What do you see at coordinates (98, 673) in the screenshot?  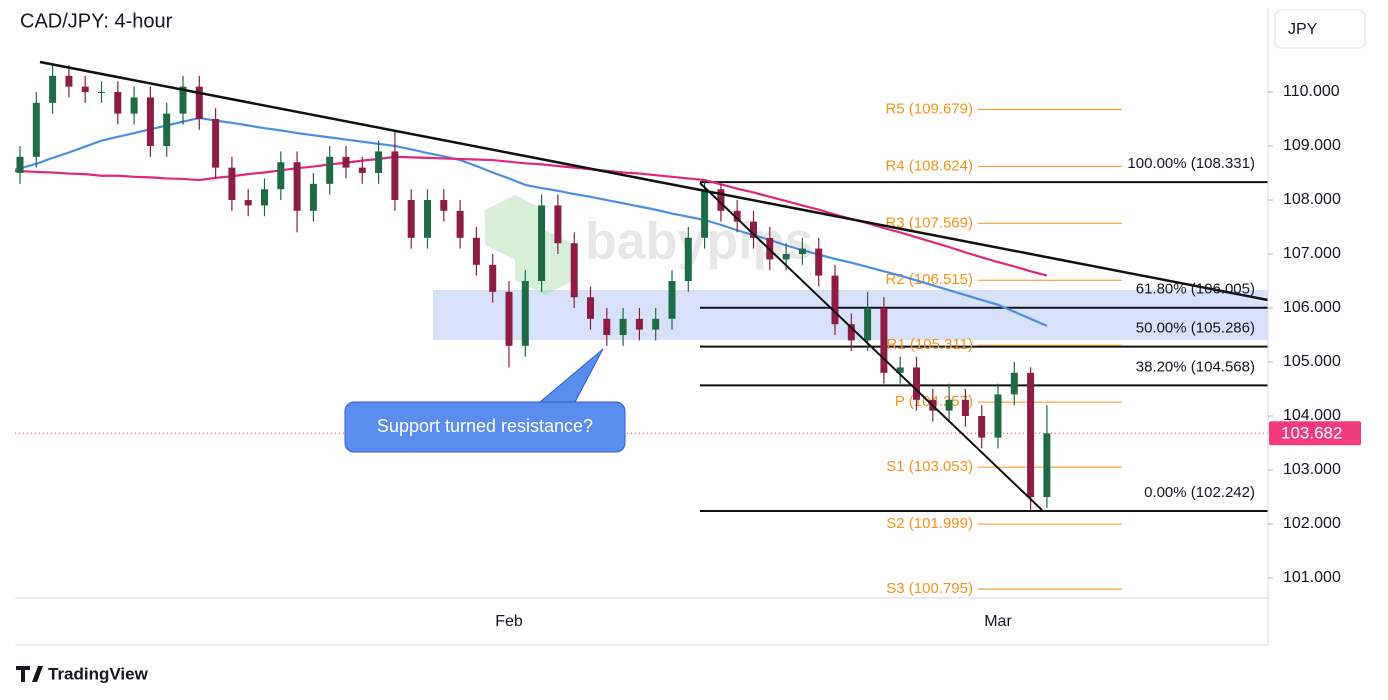 I see `brand: TradingView` at bounding box center [98, 673].